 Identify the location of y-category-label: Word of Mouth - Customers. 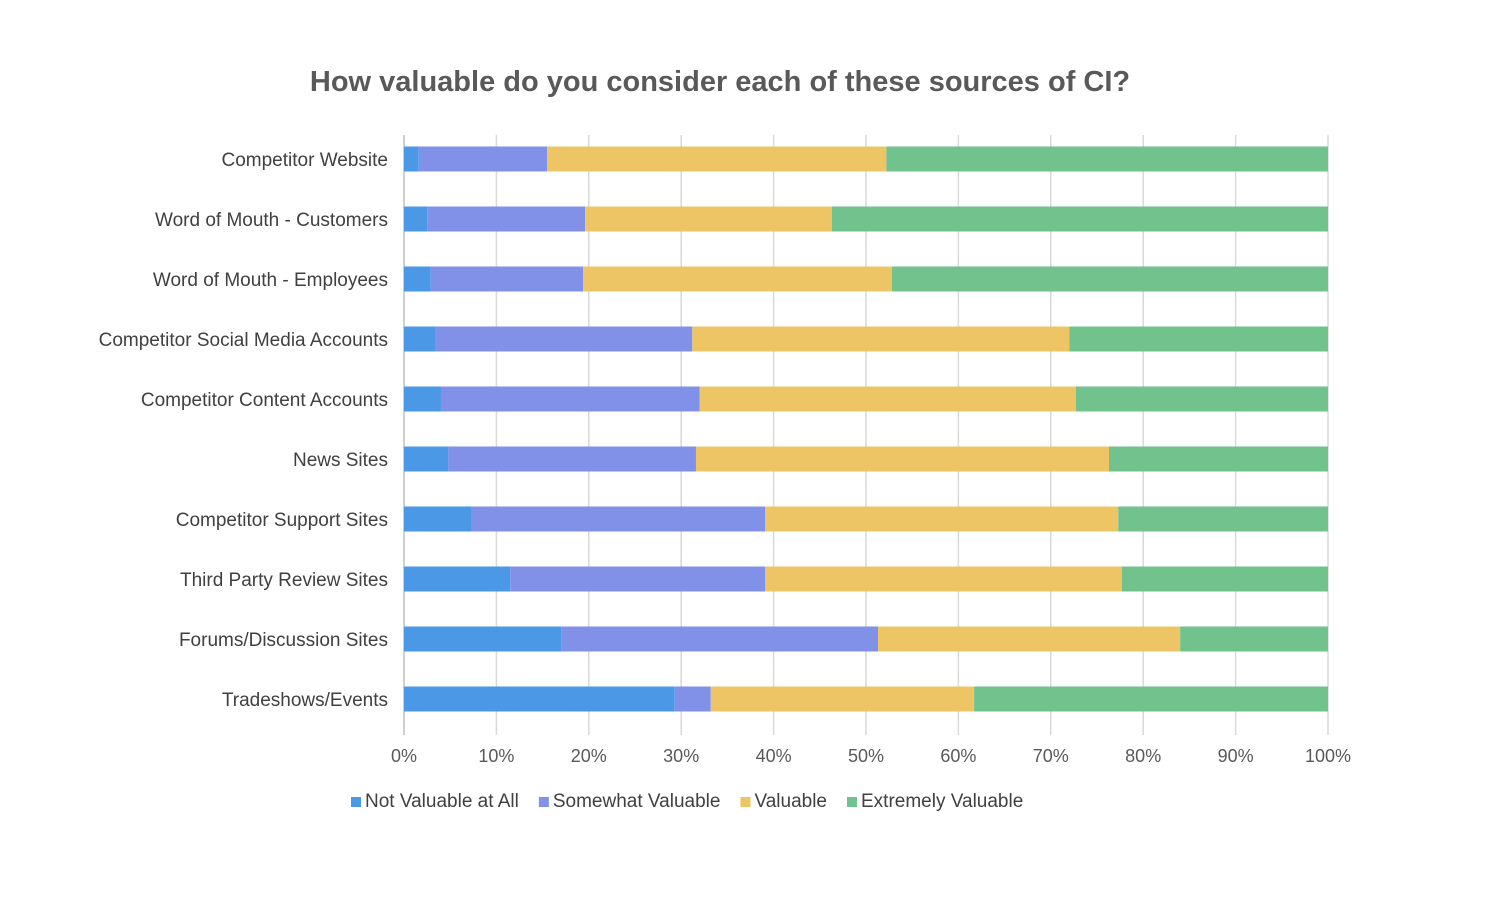
(271, 220).